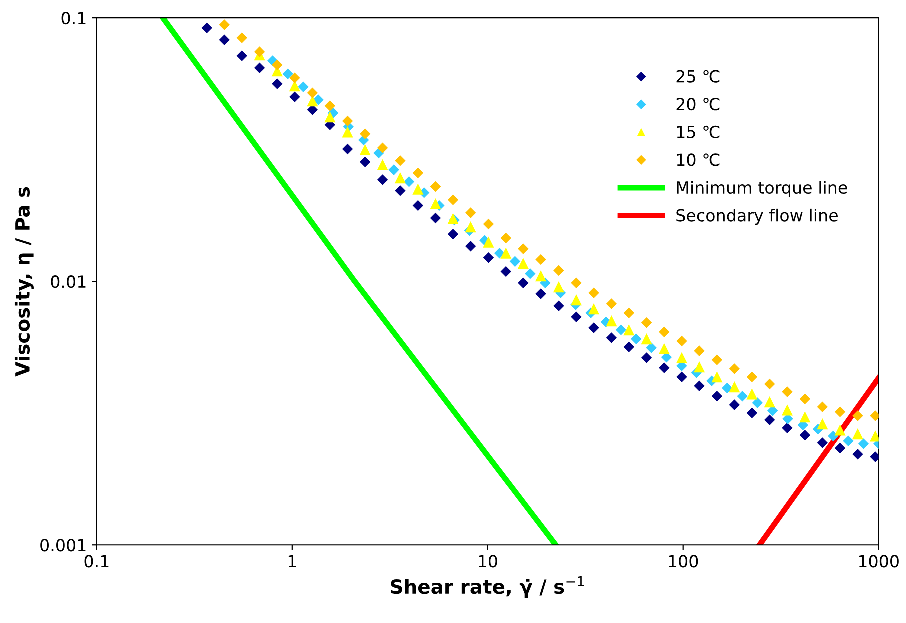  What do you see at coordinates (74, 18) in the screenshot?
I see `y-tick-label: 0.1` at bounding box center [74, 18].